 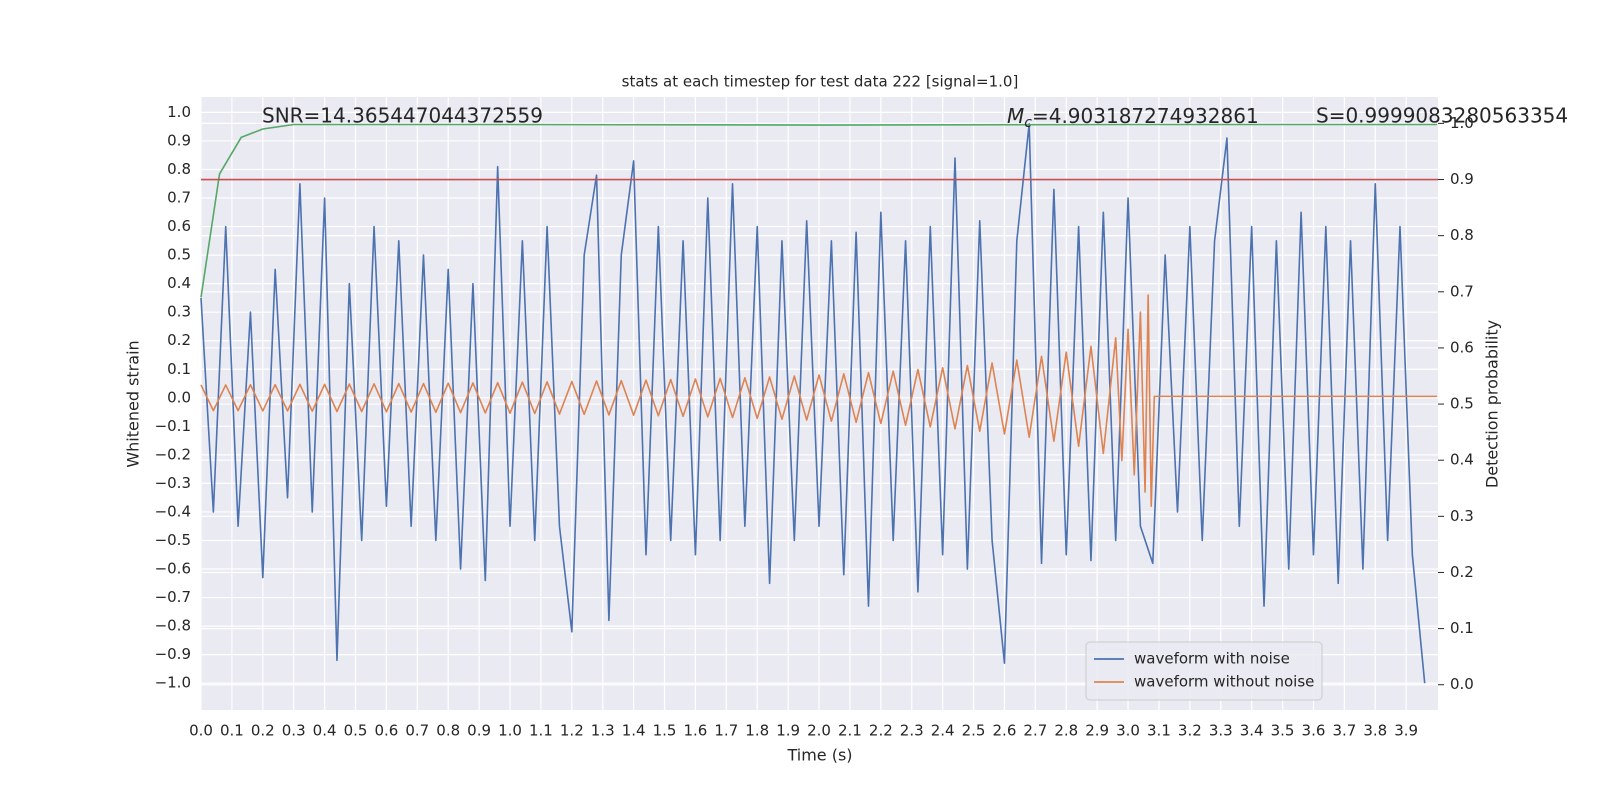 What do you see at coordinates (695, 731) in the screenshot?
I see `x-tick-label: 1.6` at bounding box center [695, 731].